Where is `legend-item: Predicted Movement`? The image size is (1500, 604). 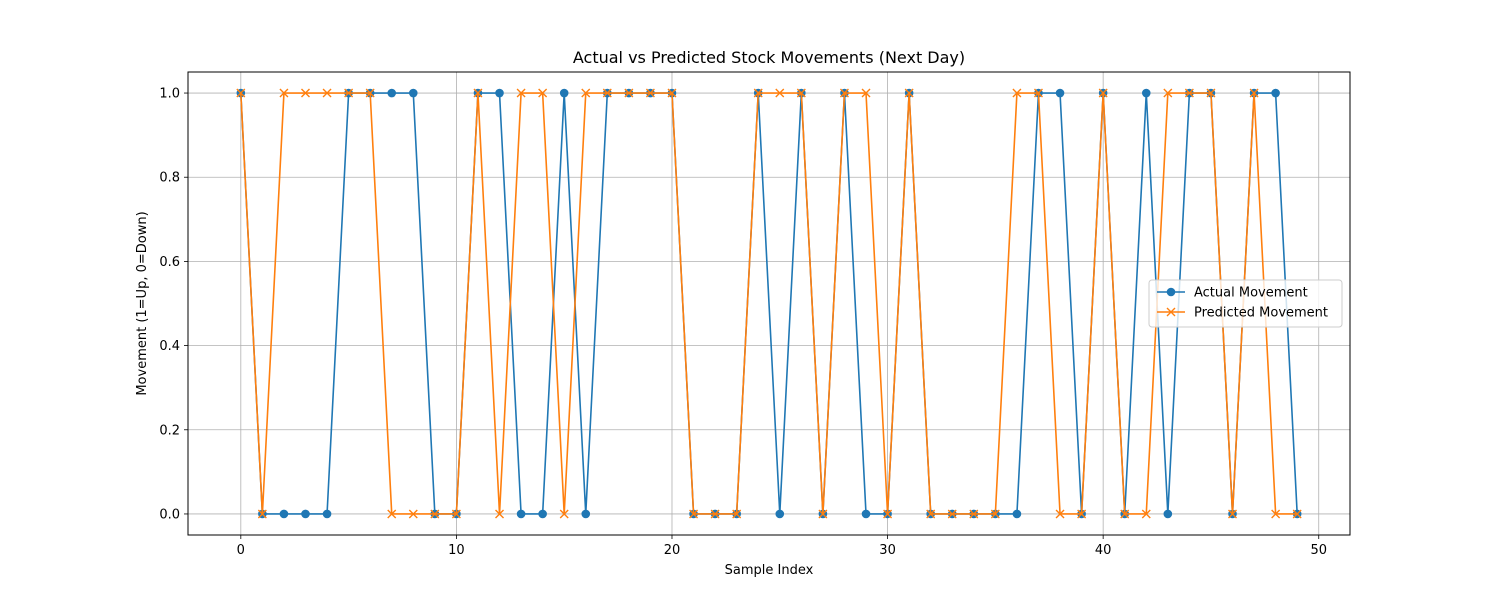 legend-item: Predicted Movement is located at coordinates (1242, 313).